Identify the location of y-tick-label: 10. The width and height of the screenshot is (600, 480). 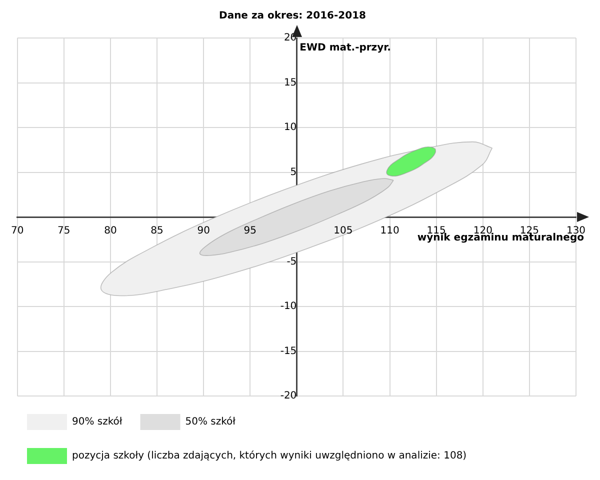
(290, 128).